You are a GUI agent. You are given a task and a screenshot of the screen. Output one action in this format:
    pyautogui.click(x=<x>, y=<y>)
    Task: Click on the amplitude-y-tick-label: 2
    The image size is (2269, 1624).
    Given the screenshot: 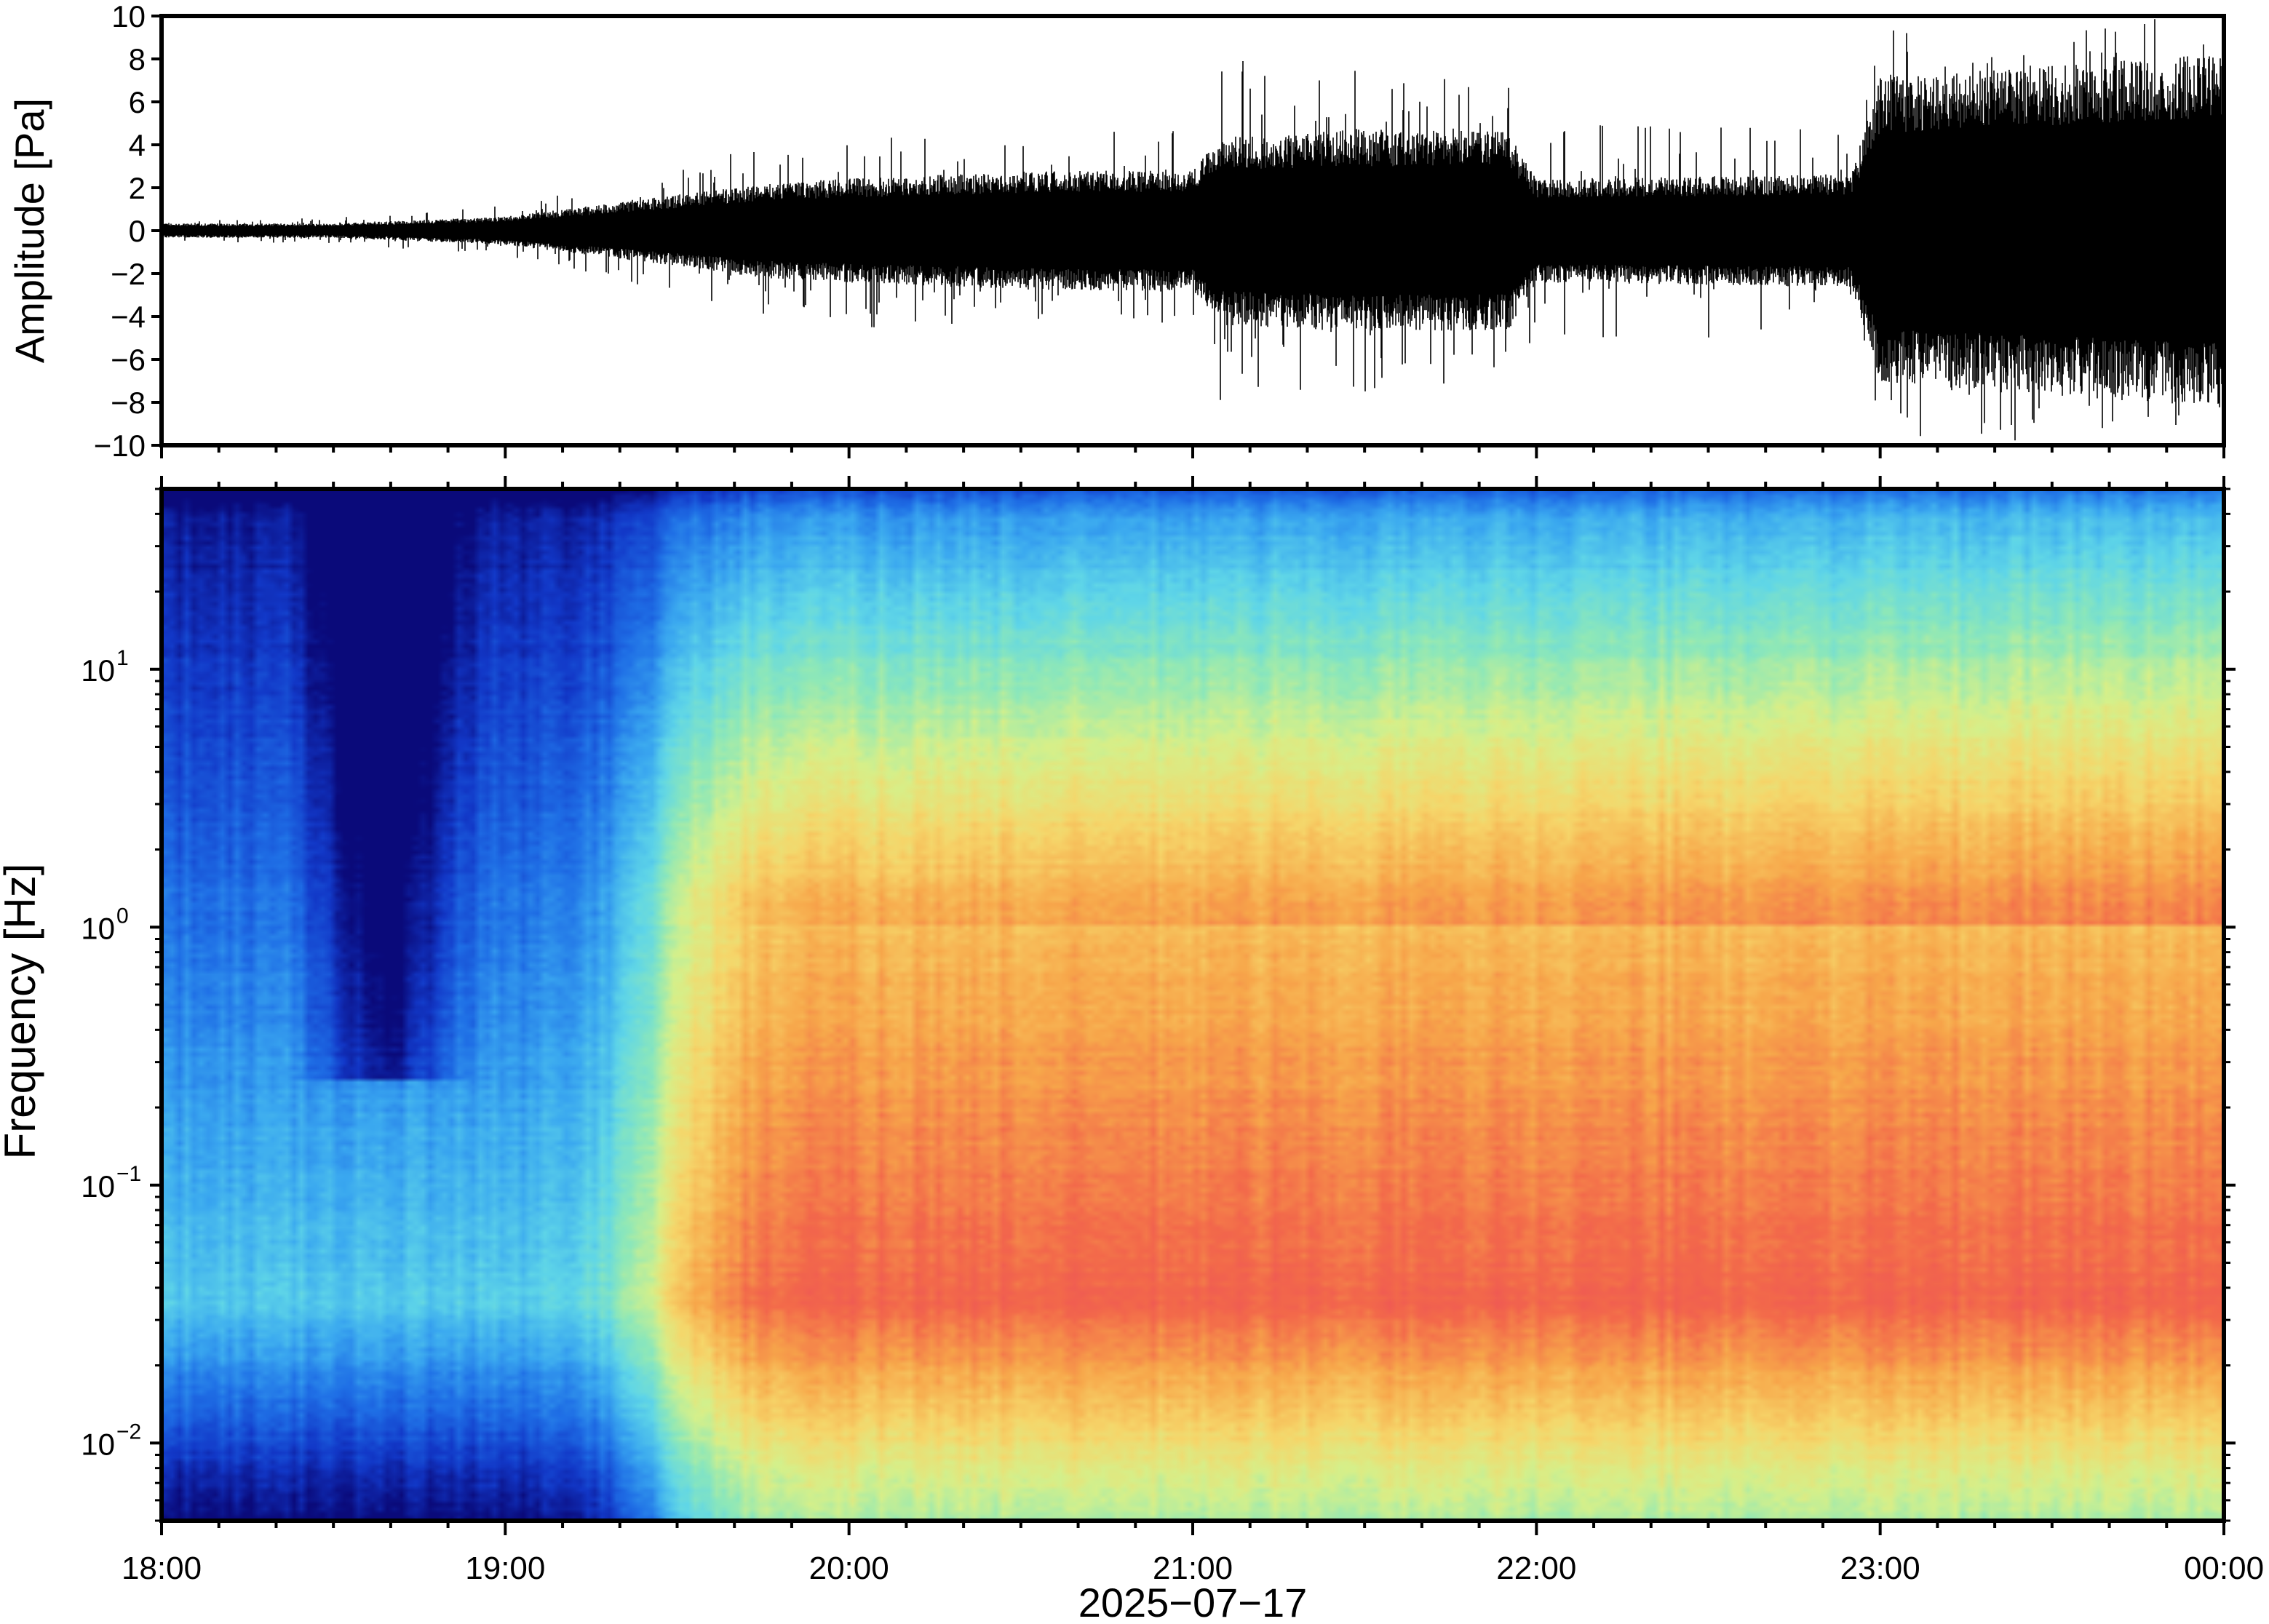 What is the action you would take?
    pyautogui.click(x=137, y=188)
    